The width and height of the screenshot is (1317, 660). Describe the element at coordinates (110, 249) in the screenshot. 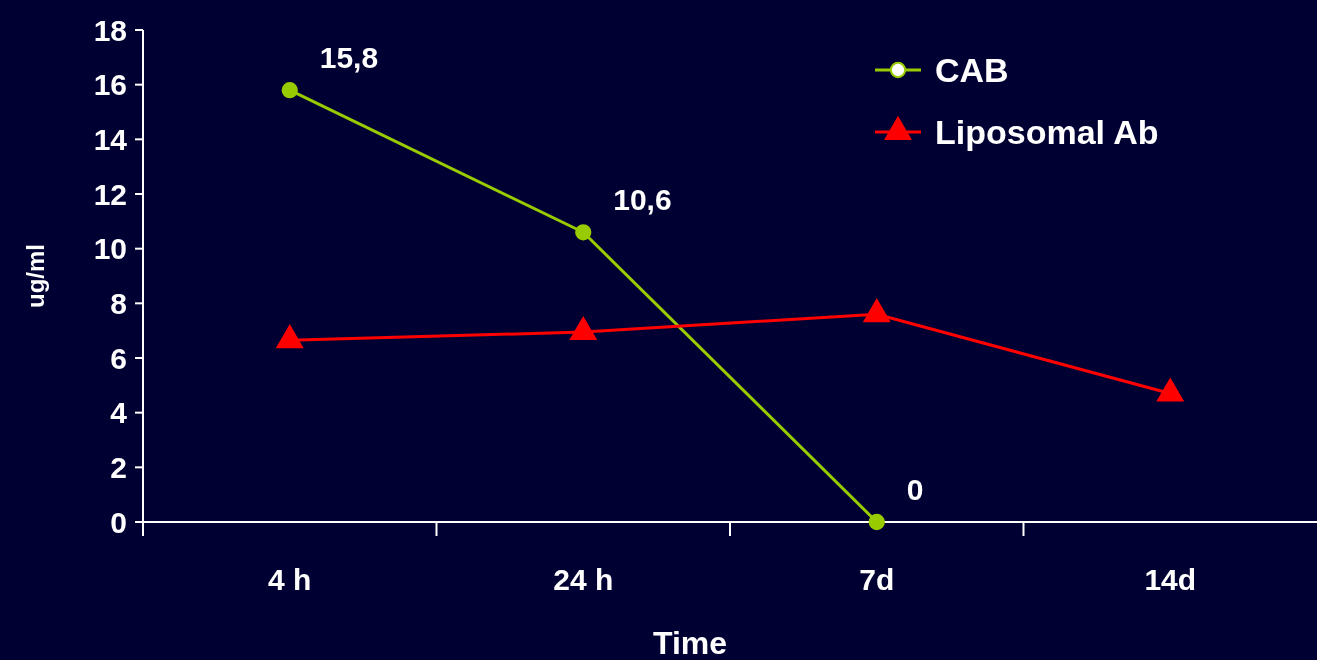

I see `y-tick-label: 10` at that location.